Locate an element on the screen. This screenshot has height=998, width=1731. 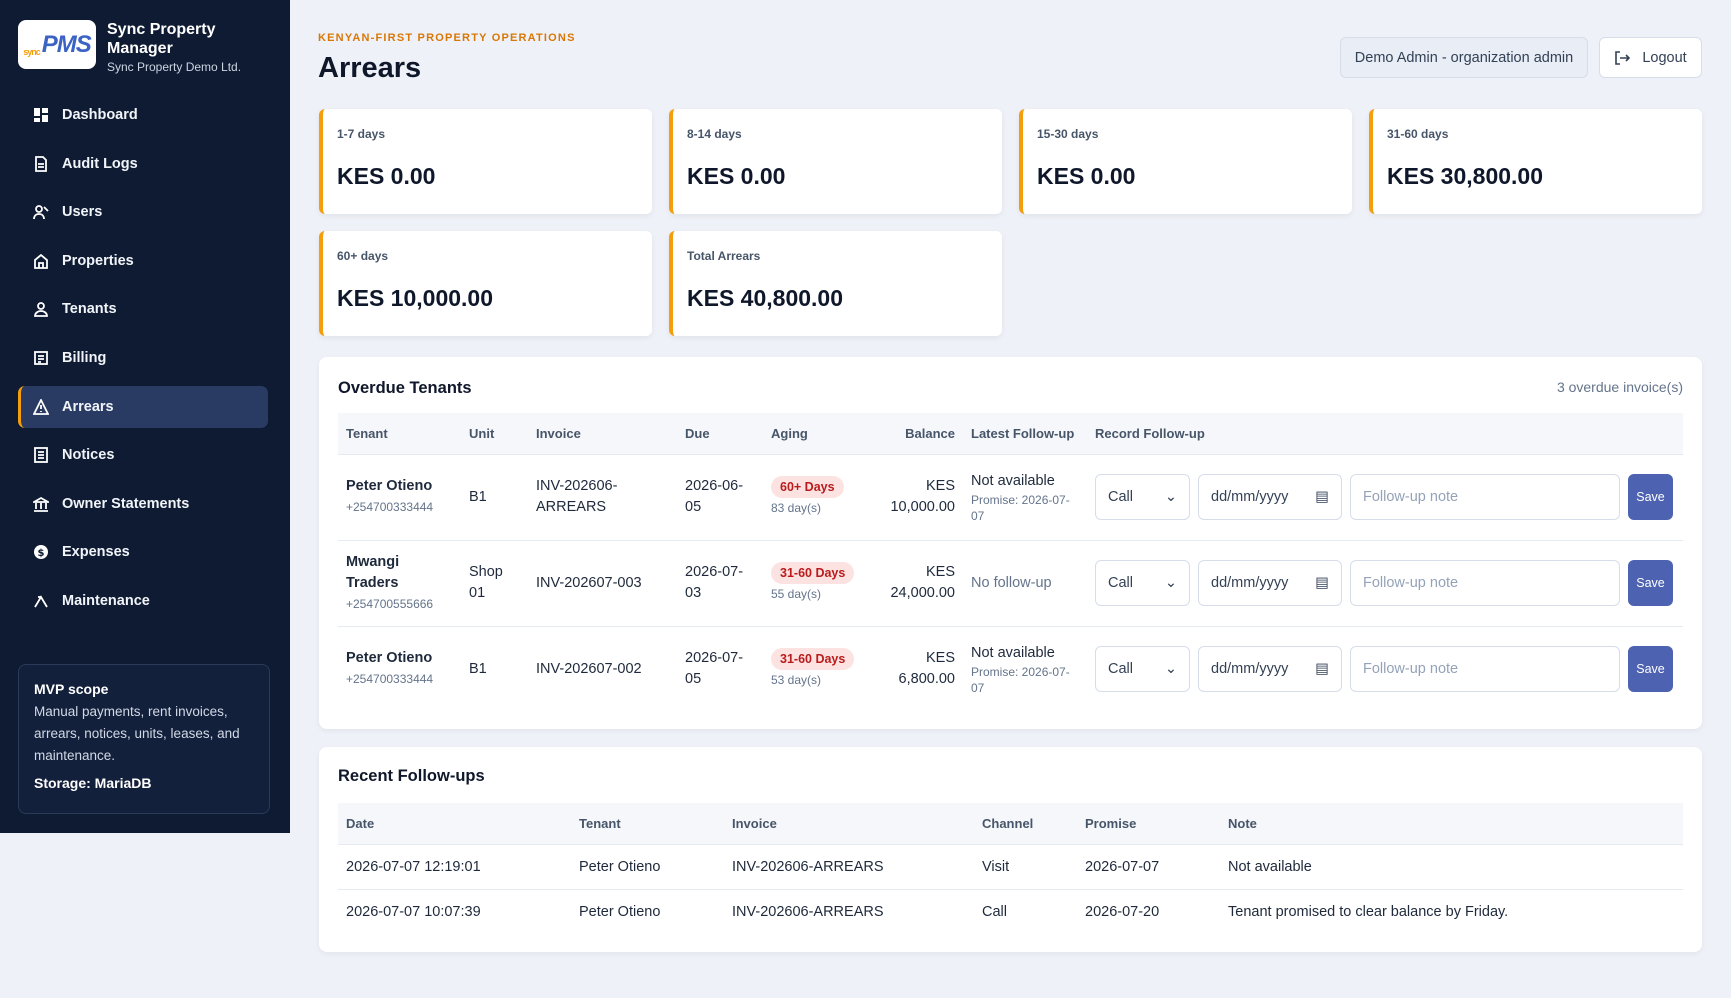
bank-icon is located at coordinates (41, 504).